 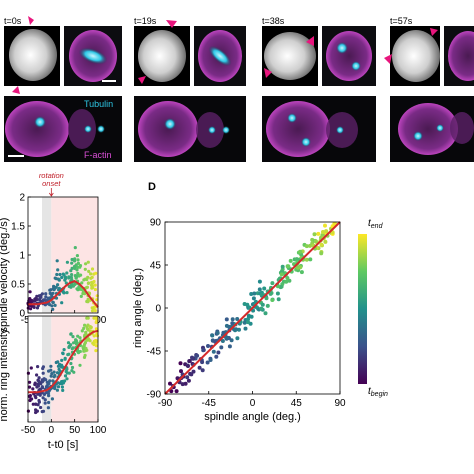 What do you see at coordinates (401, 21) in the screenshot?
I see `timepoint-label: t=57s` at bounding box center [401, 21].